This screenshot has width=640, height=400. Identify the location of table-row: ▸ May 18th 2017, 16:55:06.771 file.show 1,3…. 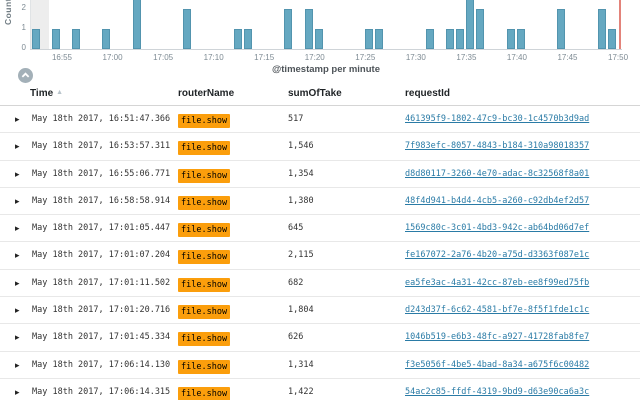
(320, 174).